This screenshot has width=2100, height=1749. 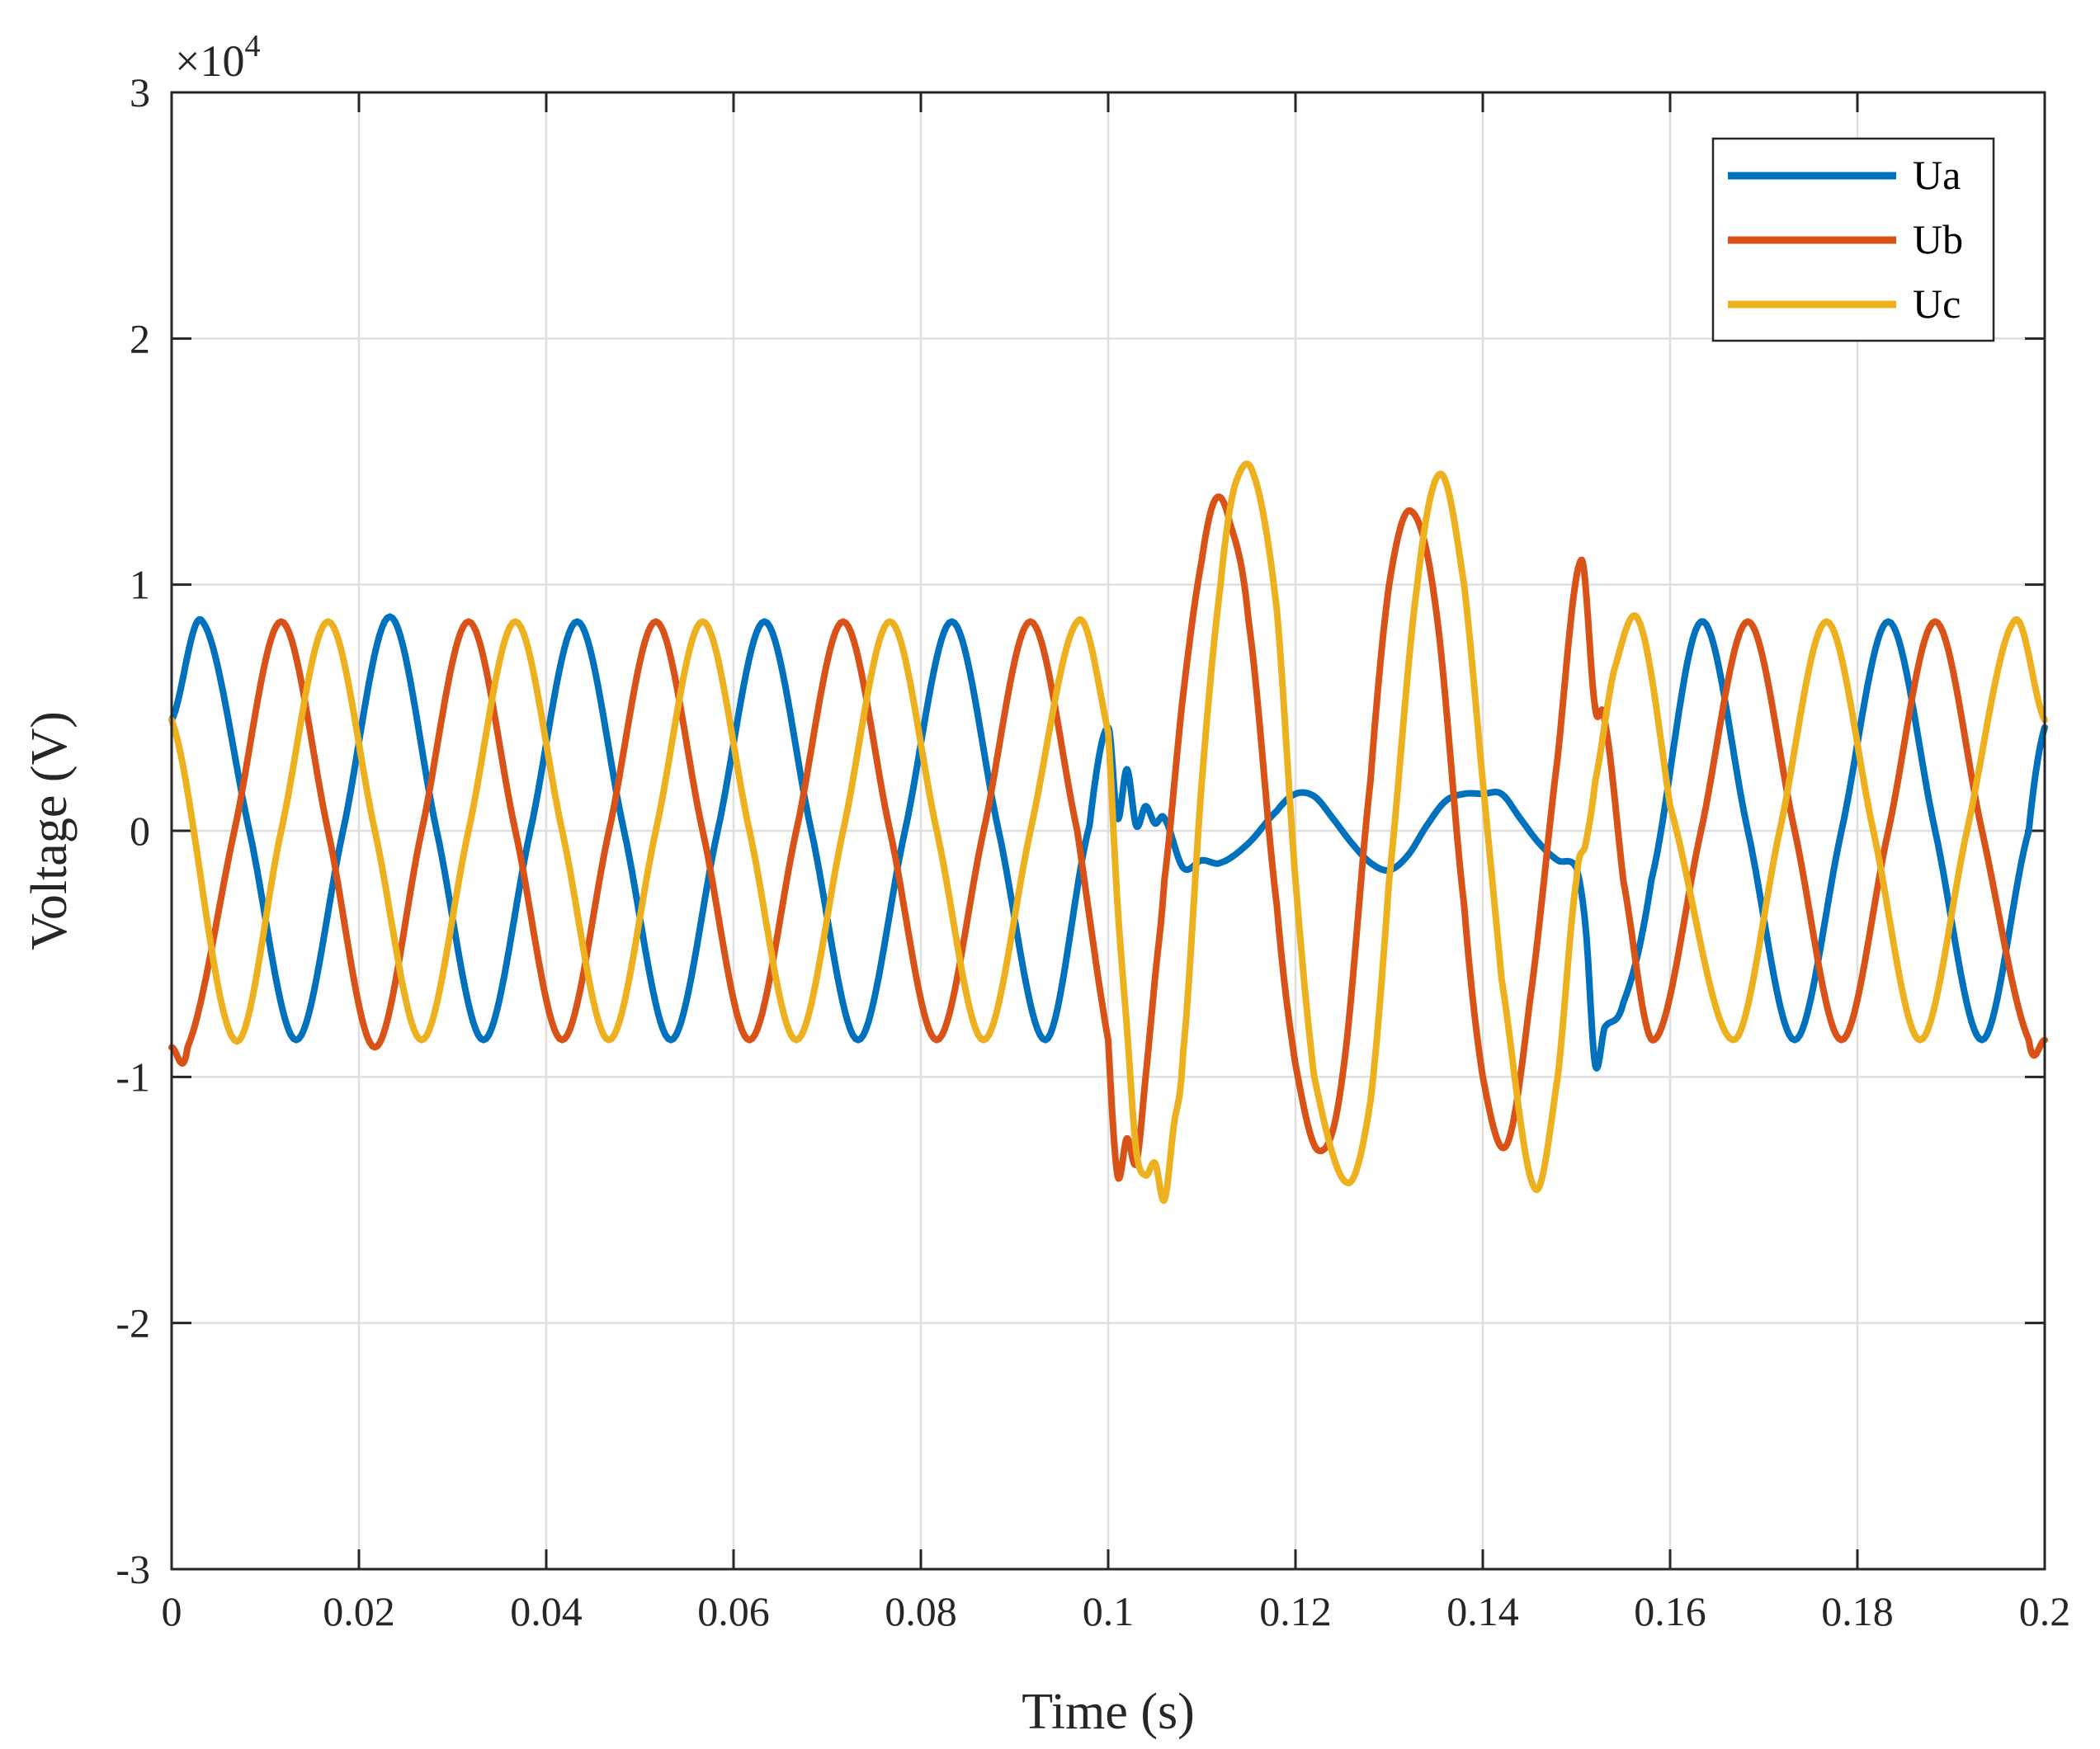 What do you see at coordinates (1109, 1611) in the screenshot?
I see `x-tick-label: 0.1` at bounding box center [1109, 1611].